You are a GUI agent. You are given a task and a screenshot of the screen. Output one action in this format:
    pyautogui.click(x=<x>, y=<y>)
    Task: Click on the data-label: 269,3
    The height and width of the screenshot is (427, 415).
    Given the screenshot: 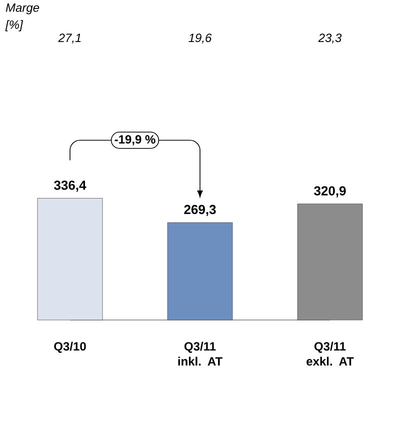 What is the action you would take?
    pyautogui.click(x=200, y=210)
    